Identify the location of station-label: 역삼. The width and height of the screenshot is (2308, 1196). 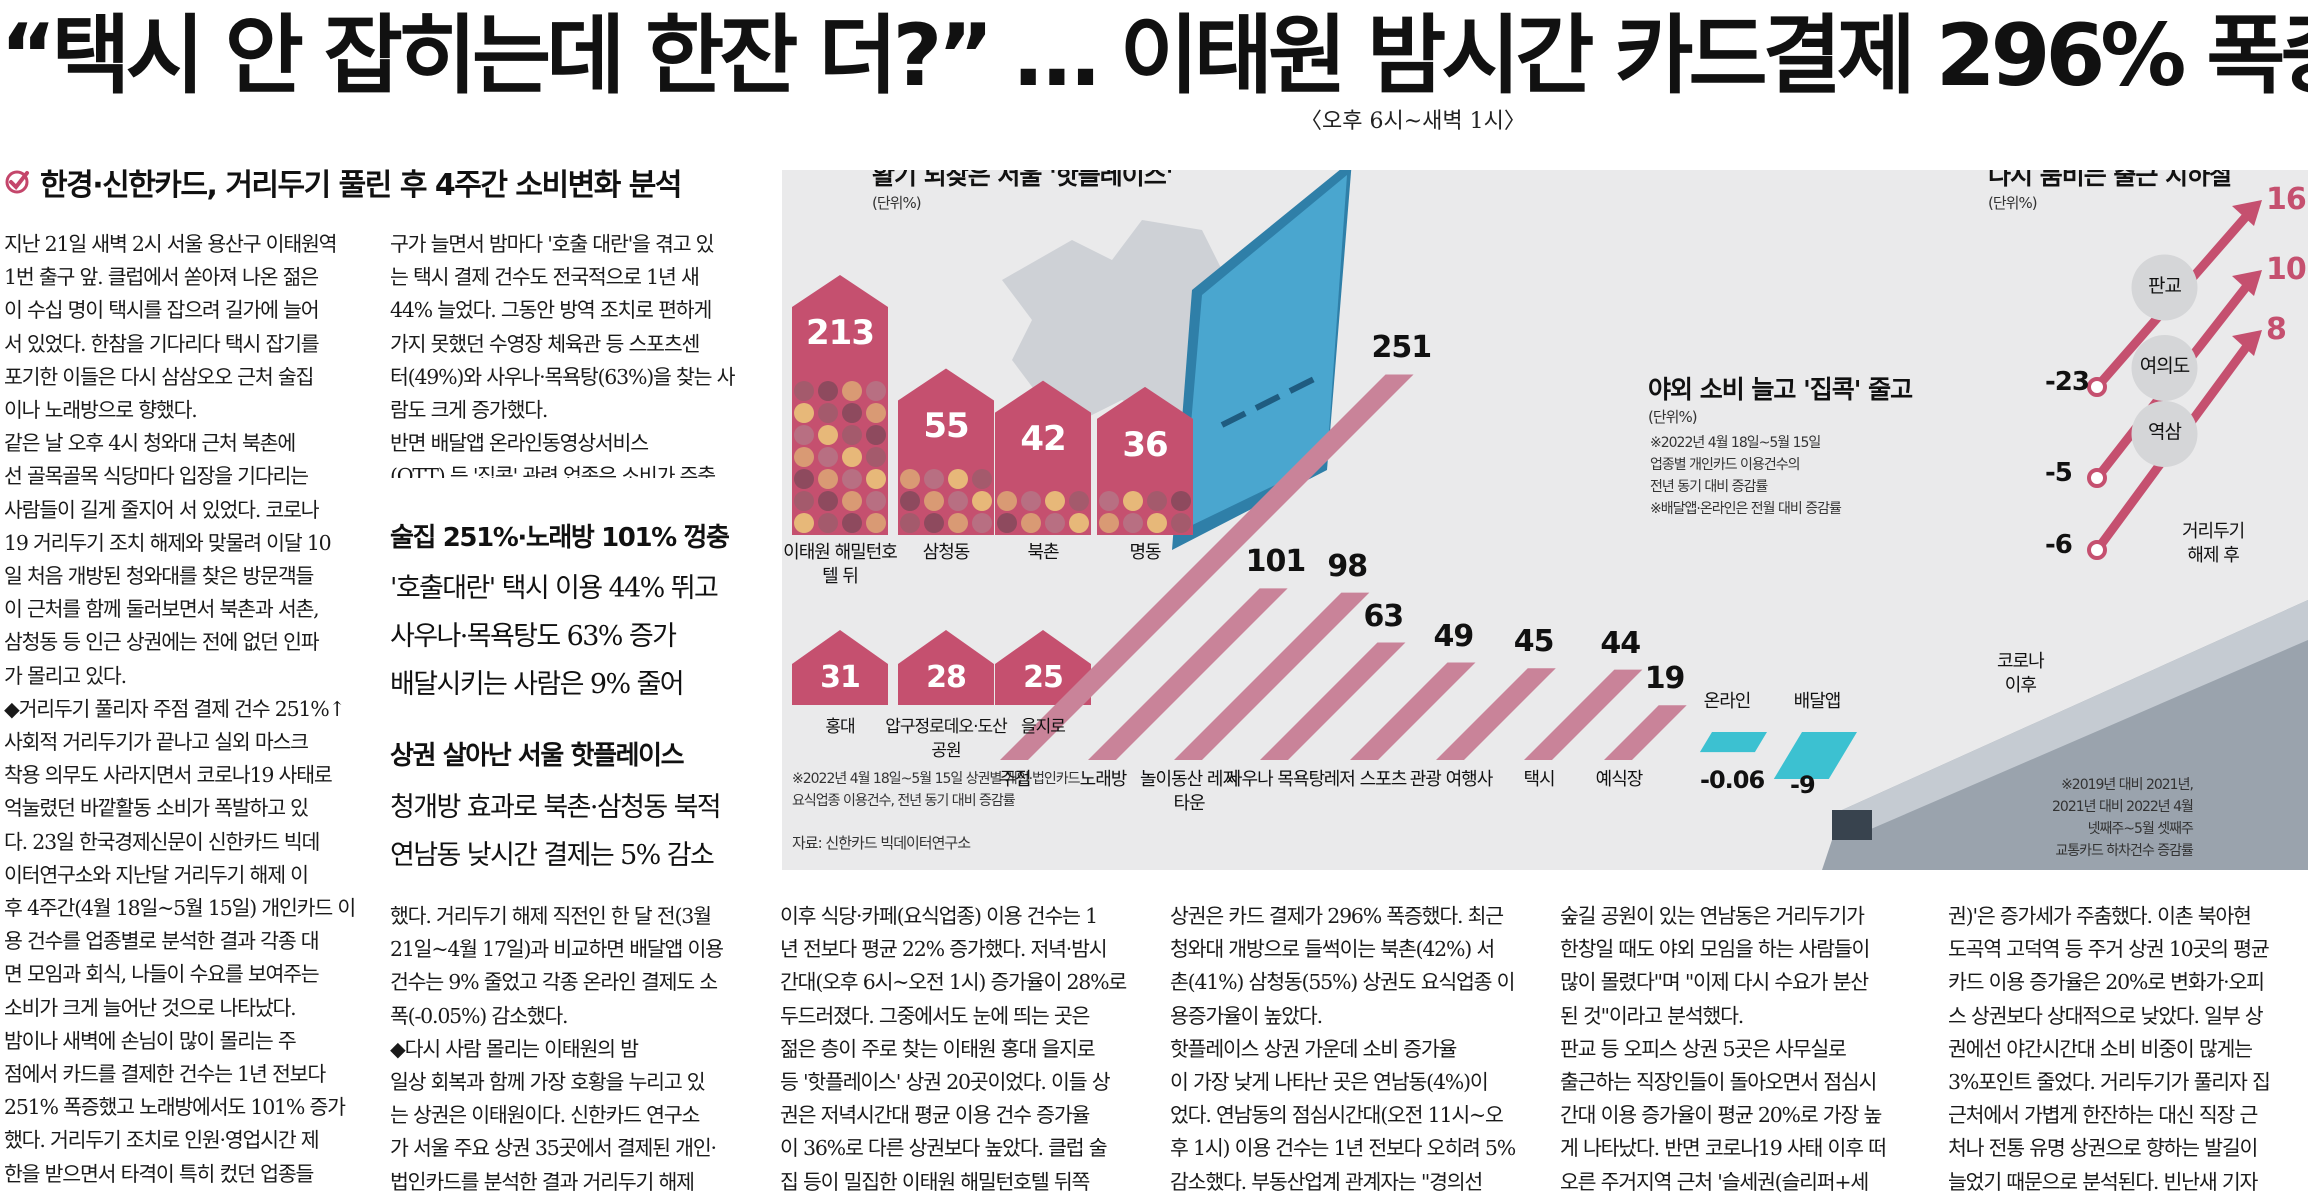
(2165, 432).